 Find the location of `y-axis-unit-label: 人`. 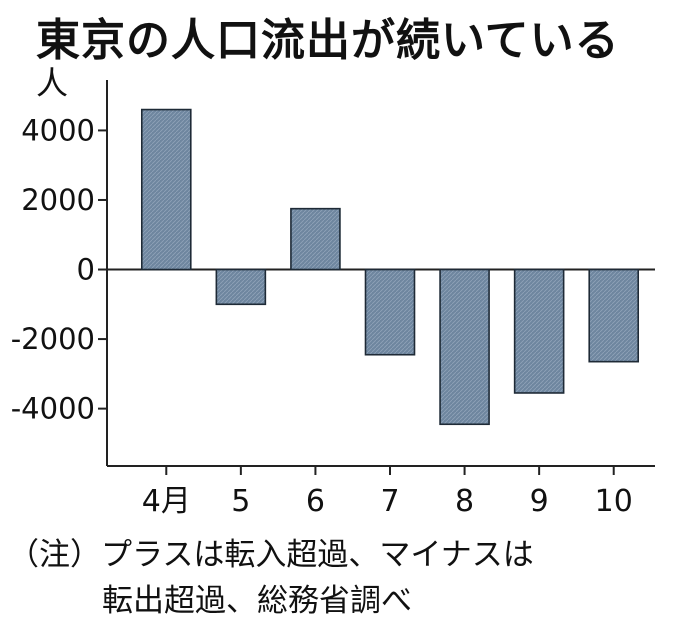

y-axis-unit-label: 人 is located at coordinates (52, 83).